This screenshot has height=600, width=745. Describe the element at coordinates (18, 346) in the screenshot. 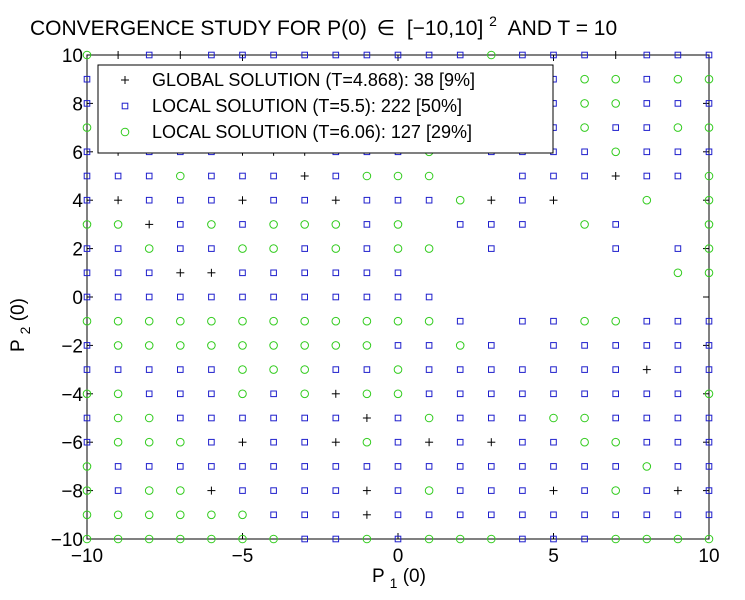

I see `y-axis-label-main: P` at that location.